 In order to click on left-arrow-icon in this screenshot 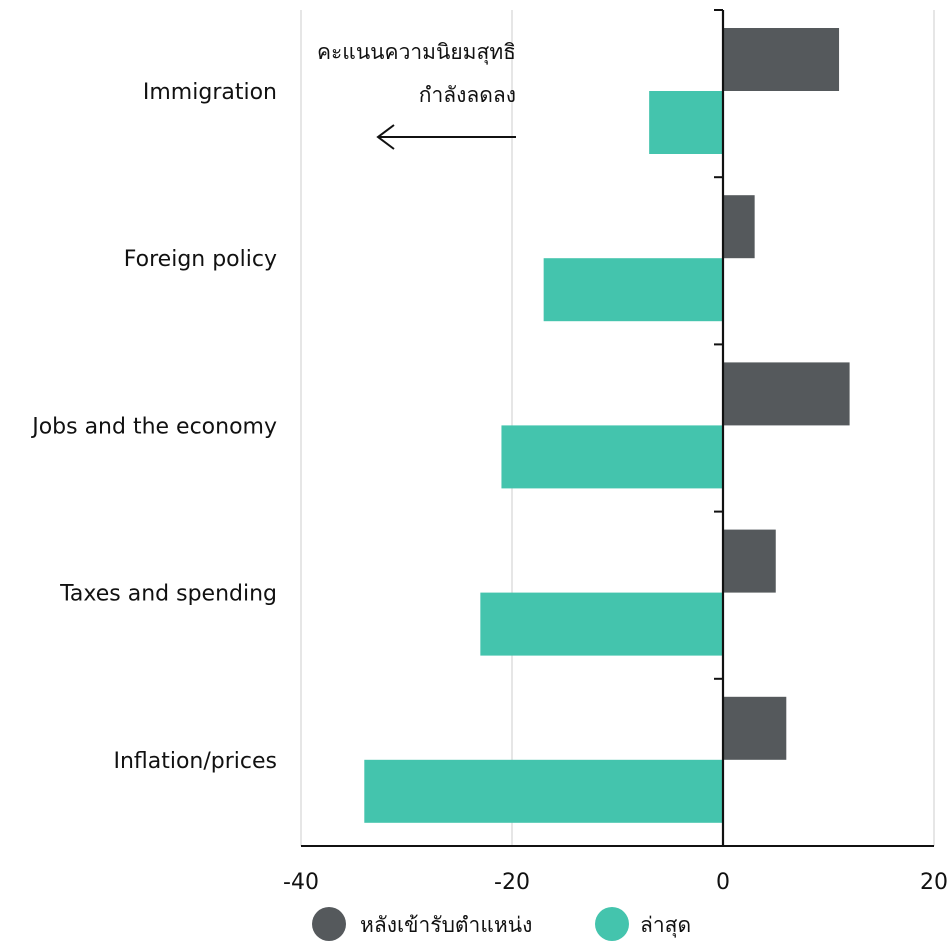, I will do `click(446, 137)`.